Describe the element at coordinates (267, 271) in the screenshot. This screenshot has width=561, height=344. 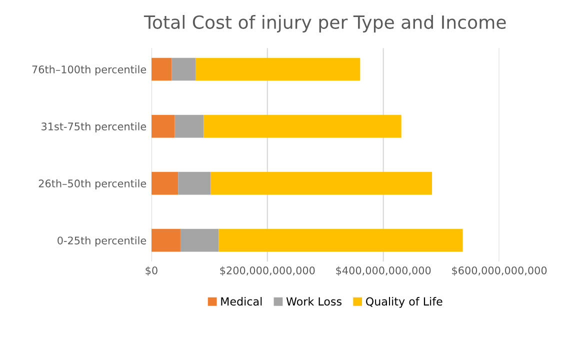
I see `x-tick-label: $200,000,000,000` at that location.